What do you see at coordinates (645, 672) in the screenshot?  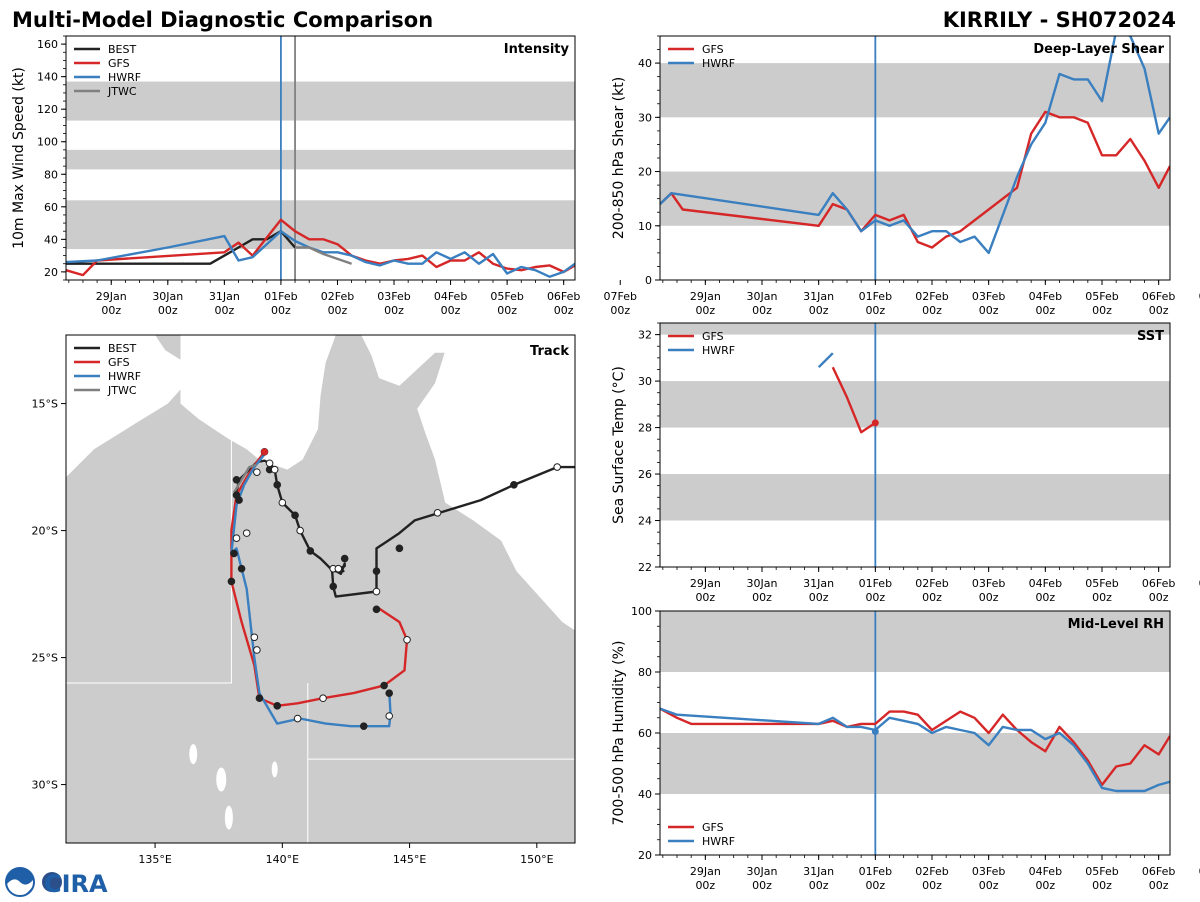 I see `rh-ytick-label: 80` at bounding box center [645, 672].